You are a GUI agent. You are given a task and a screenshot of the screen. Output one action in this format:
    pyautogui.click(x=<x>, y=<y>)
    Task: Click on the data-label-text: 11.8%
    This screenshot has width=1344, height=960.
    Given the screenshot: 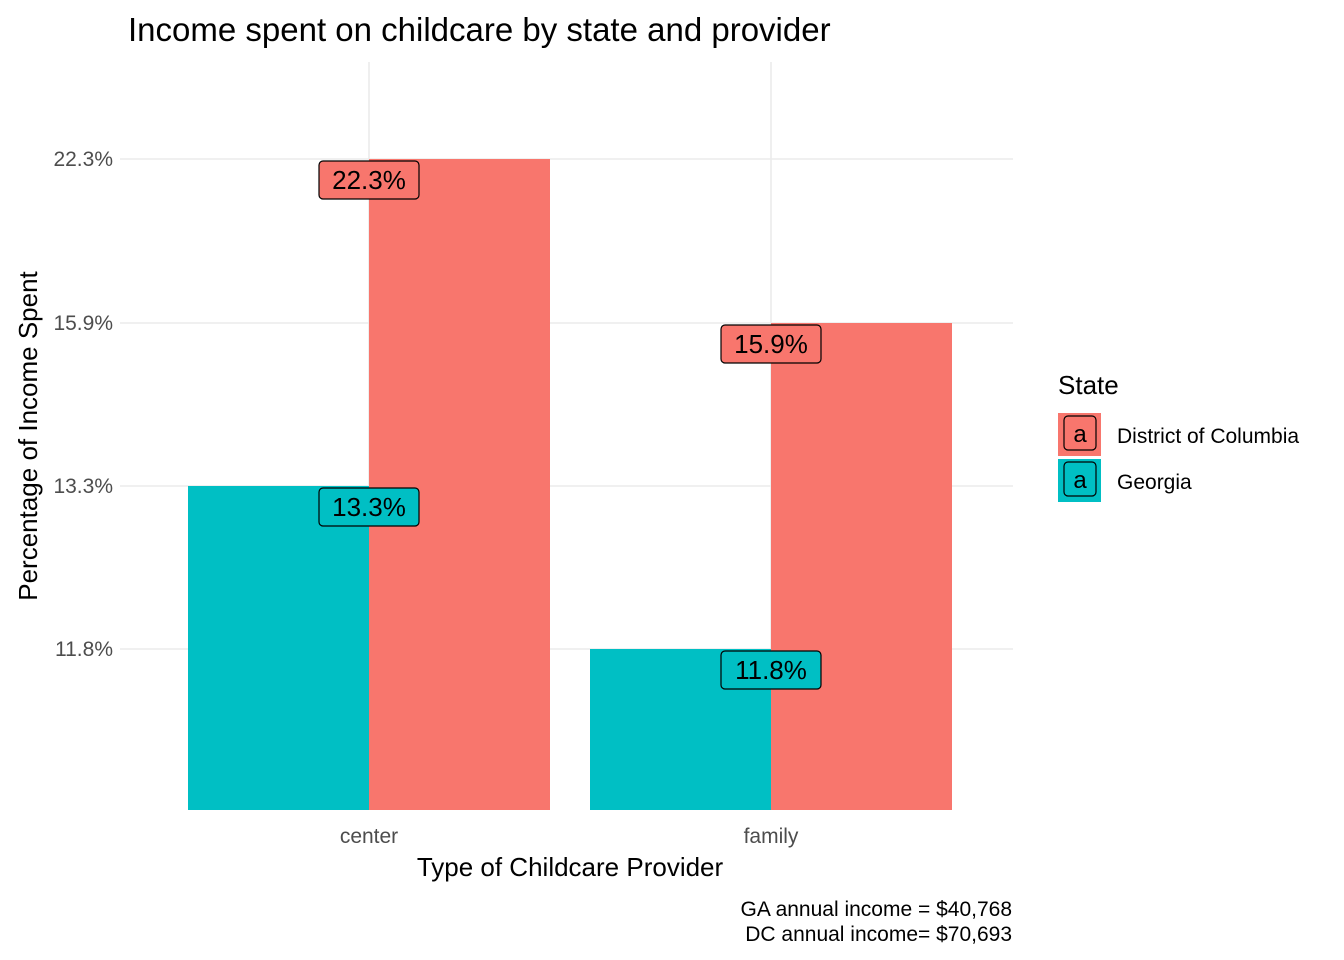 What is the action you would take?
    pyautogui.click(x=771, y=670)
    